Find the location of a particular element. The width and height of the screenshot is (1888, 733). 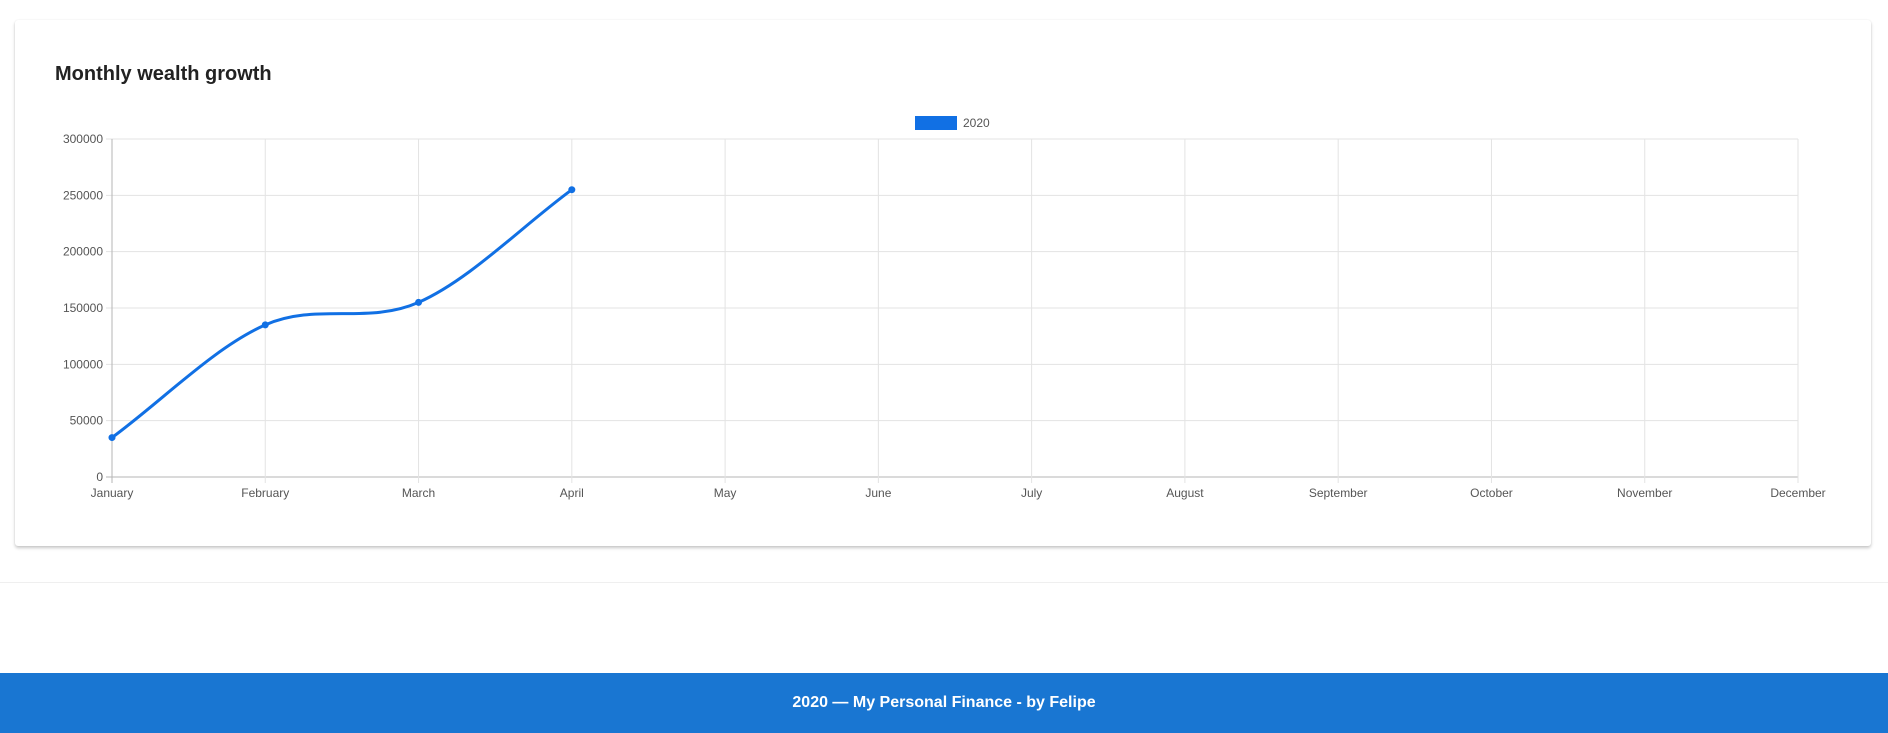

y-tick-label: 100000 is located at coordinates (83, 364).